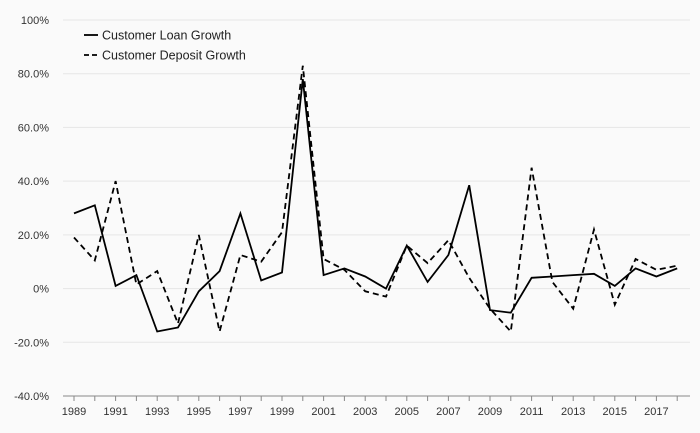  What do you see at coordinates (115, 412) in the screenshot?
I see `x-tick-label: 1991` at bounding box center [115, 412].